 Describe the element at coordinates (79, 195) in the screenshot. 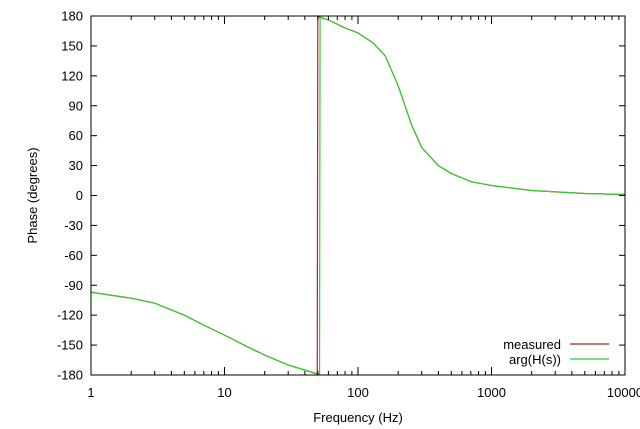

I see `y-tick-label: 0` at that location.